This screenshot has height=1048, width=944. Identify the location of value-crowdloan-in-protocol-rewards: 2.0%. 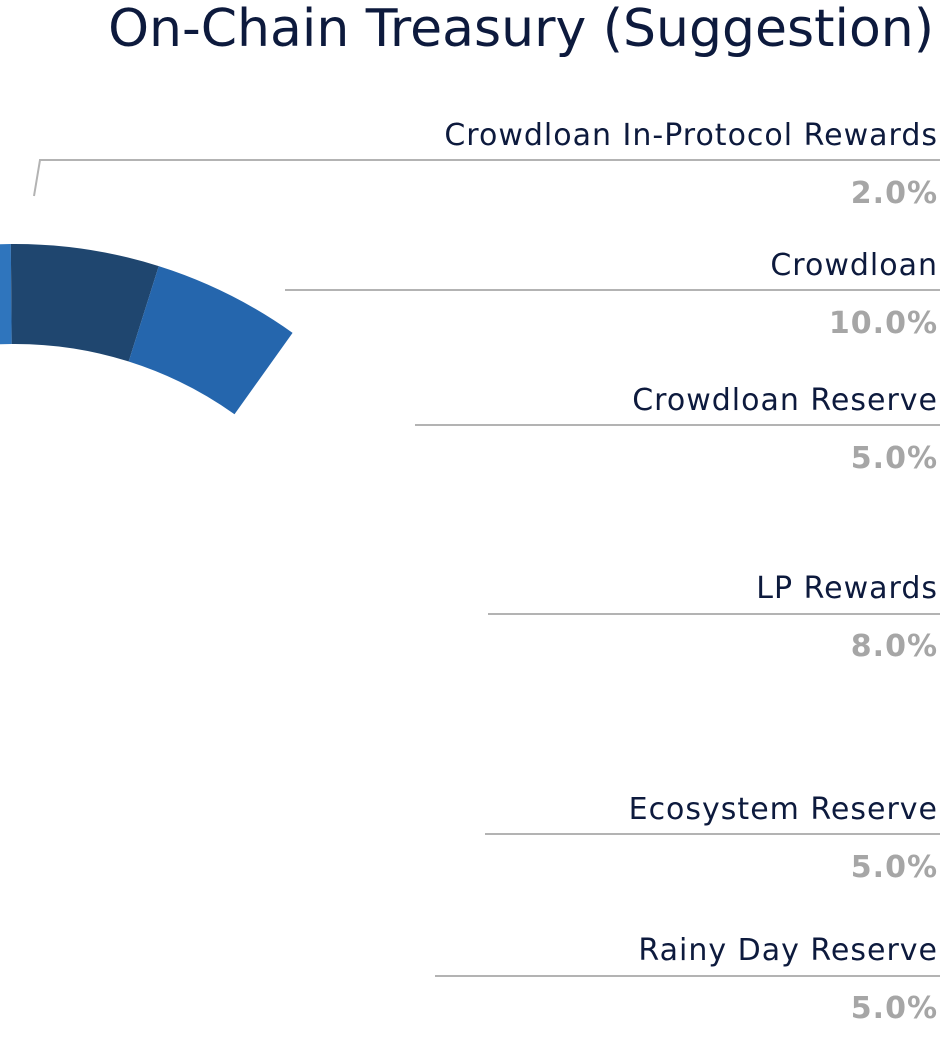
(894, 193).